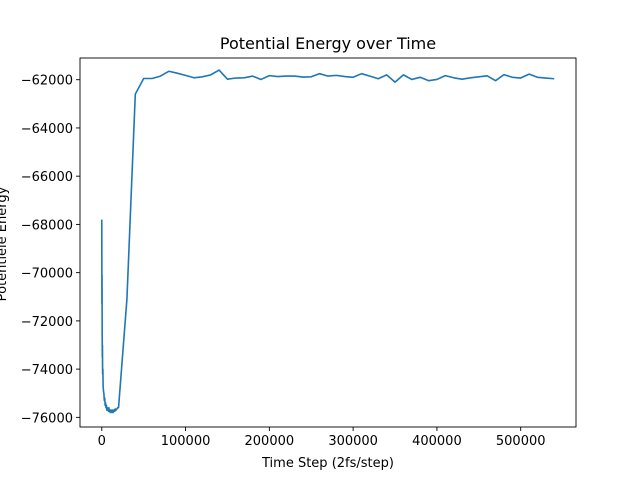 The height and width of the screenshot is (485, 640). I want to click on x-tick-label: 200000, so click(270, 441).